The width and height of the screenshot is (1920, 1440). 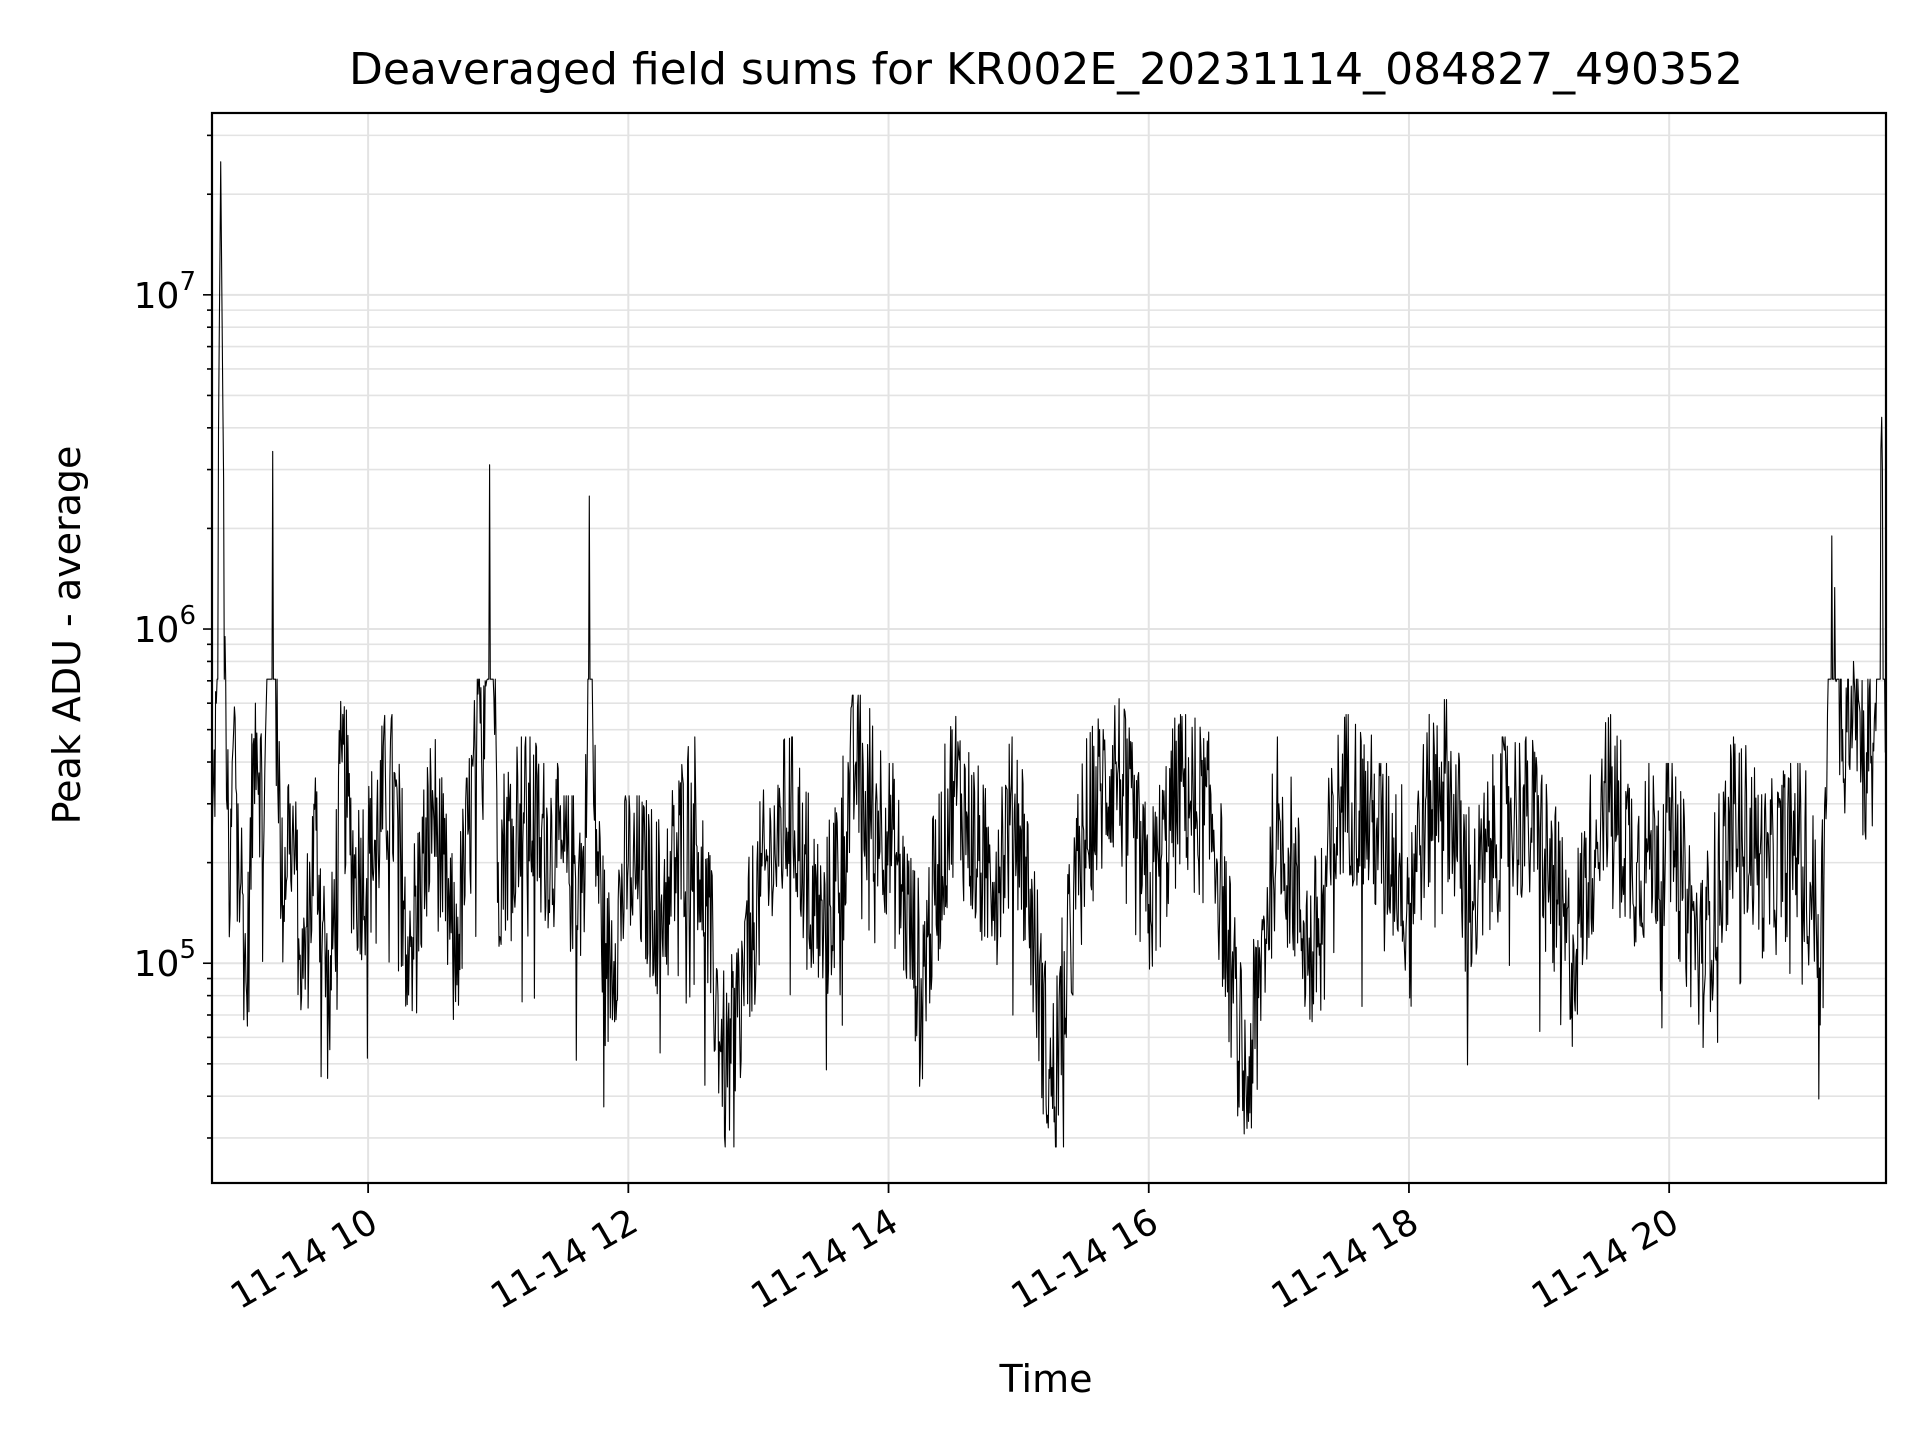 I want to click on y-tick-label: 10⁵, so click(x=165, y=960).